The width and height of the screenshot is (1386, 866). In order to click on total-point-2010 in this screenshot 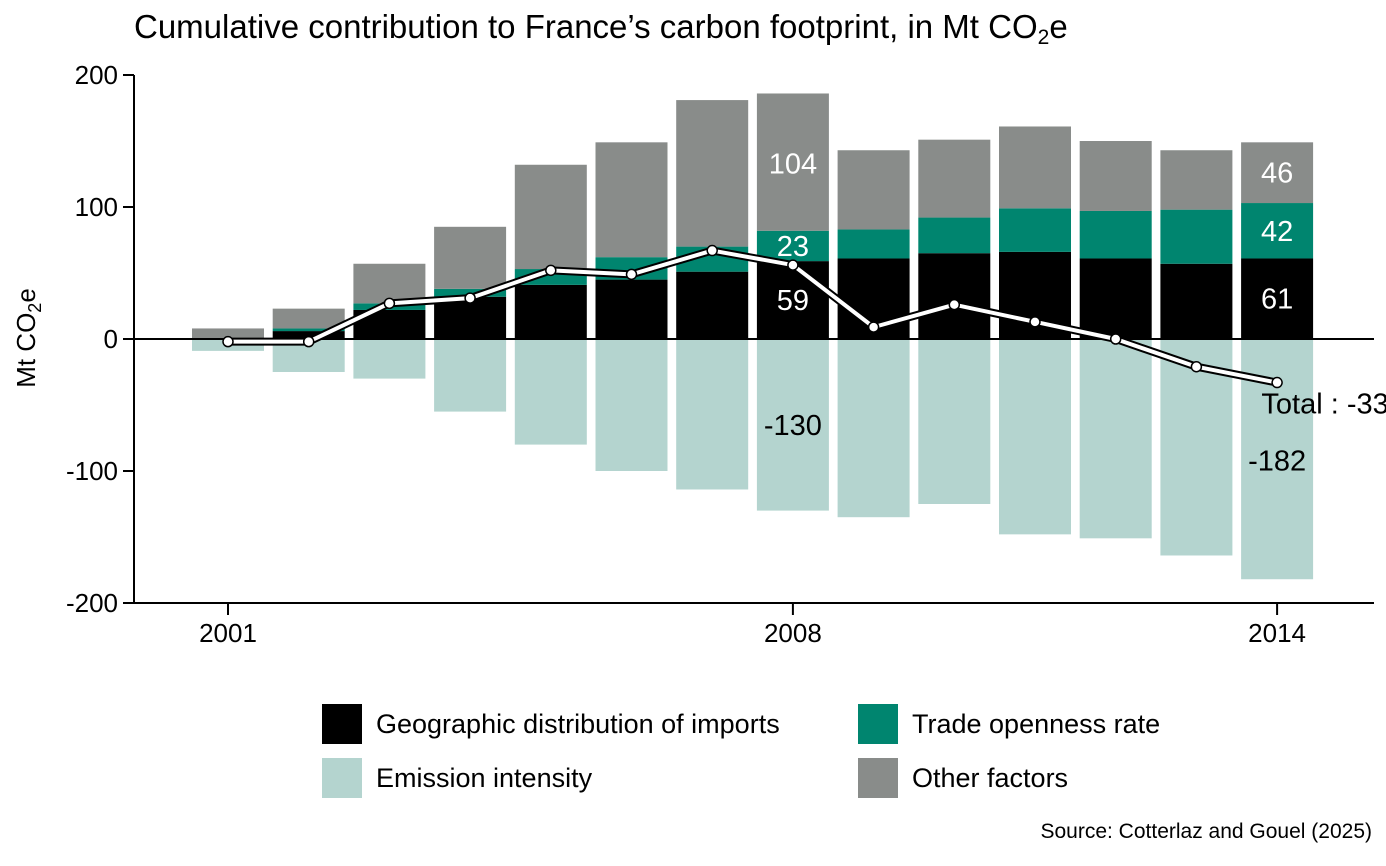, I will do `click(954, 304)`.